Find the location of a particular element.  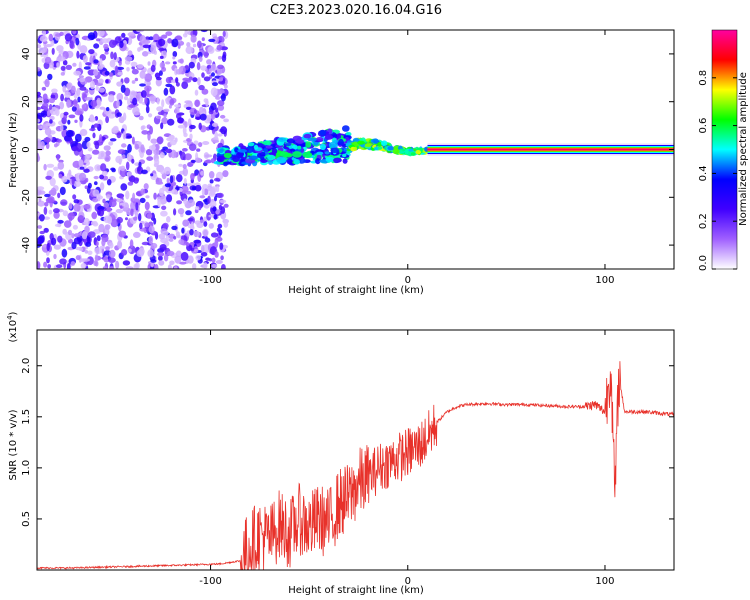

snr-multiplier: (x104) is located at coordinates (12, 326).